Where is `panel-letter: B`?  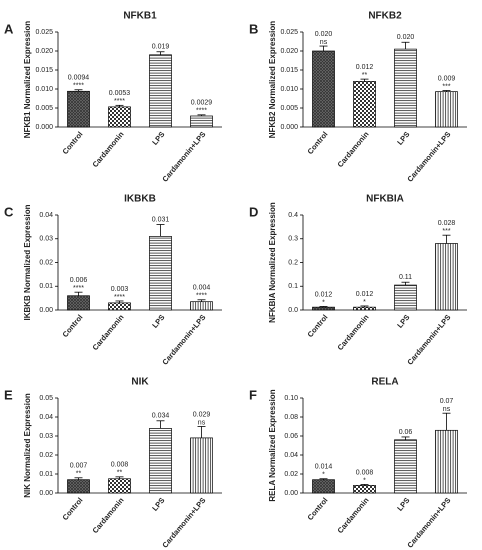 panel-letter: B is located at coordinates (253, 28).